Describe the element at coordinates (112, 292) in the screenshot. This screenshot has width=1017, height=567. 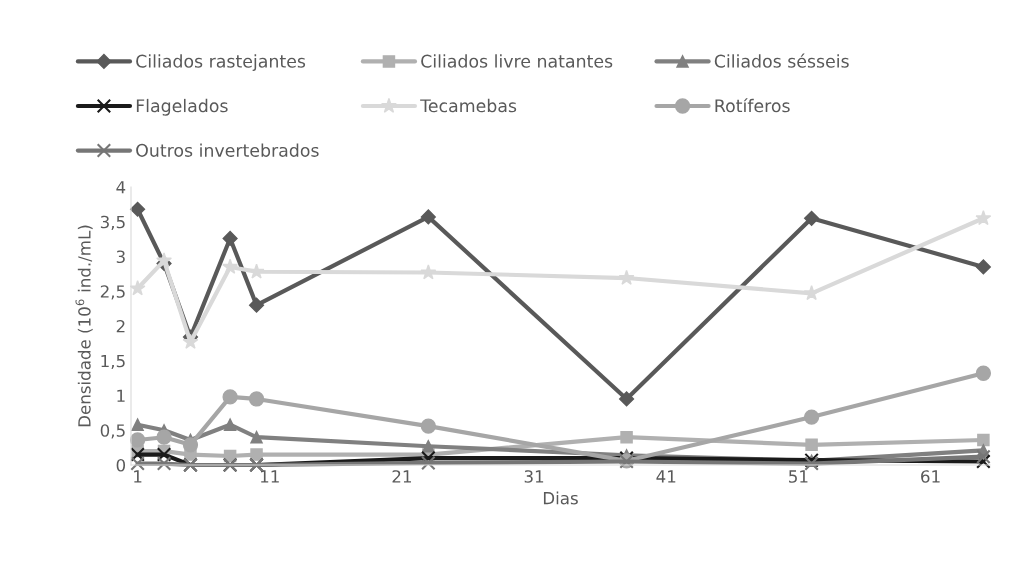
I see `y-tick-label: 2,5` at that location.